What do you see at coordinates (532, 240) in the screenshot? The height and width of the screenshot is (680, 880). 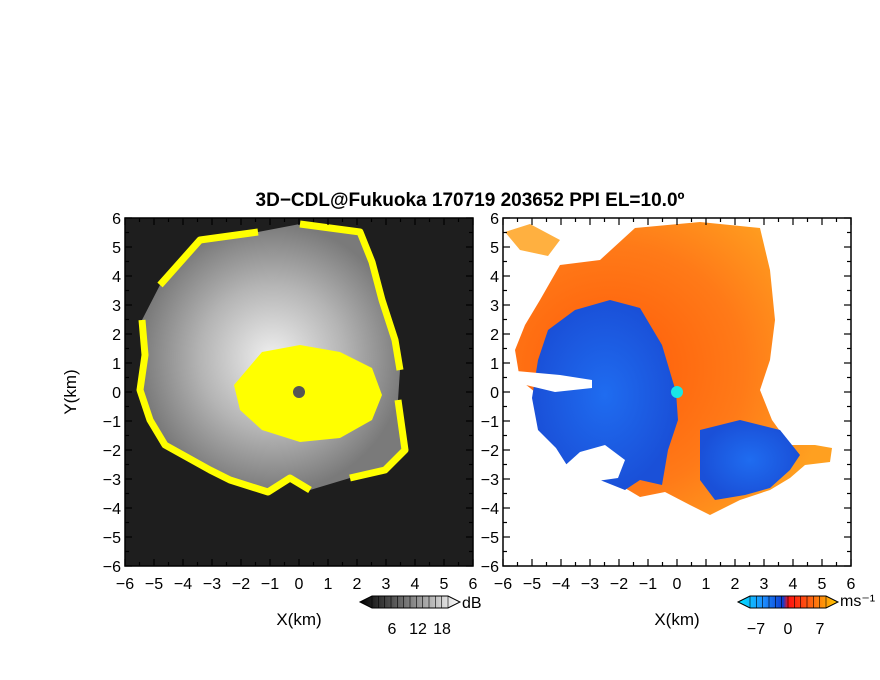 I see `velocity-positive-fragment` at bounding box center [532, 240].